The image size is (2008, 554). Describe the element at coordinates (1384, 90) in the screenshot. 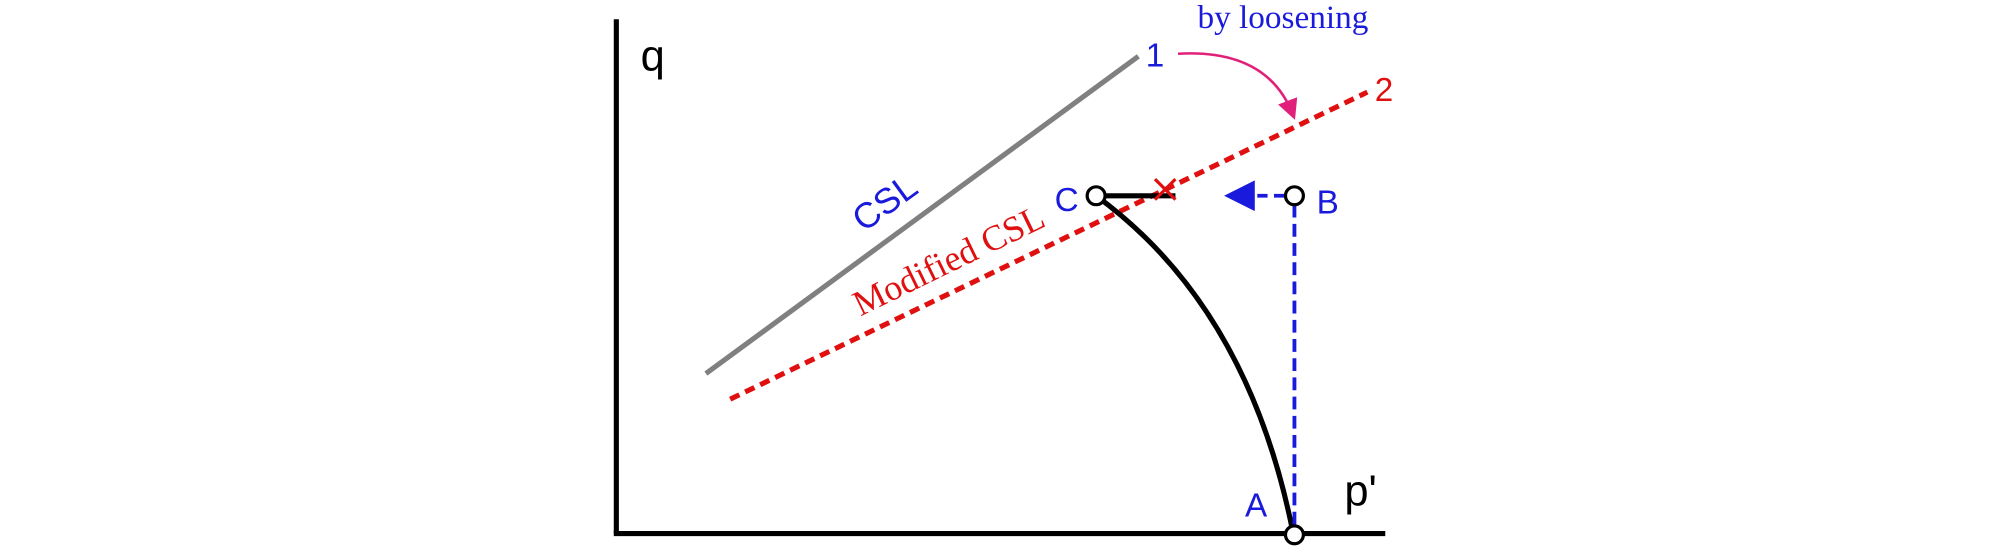

I see `line-2-label: 2` at that location.